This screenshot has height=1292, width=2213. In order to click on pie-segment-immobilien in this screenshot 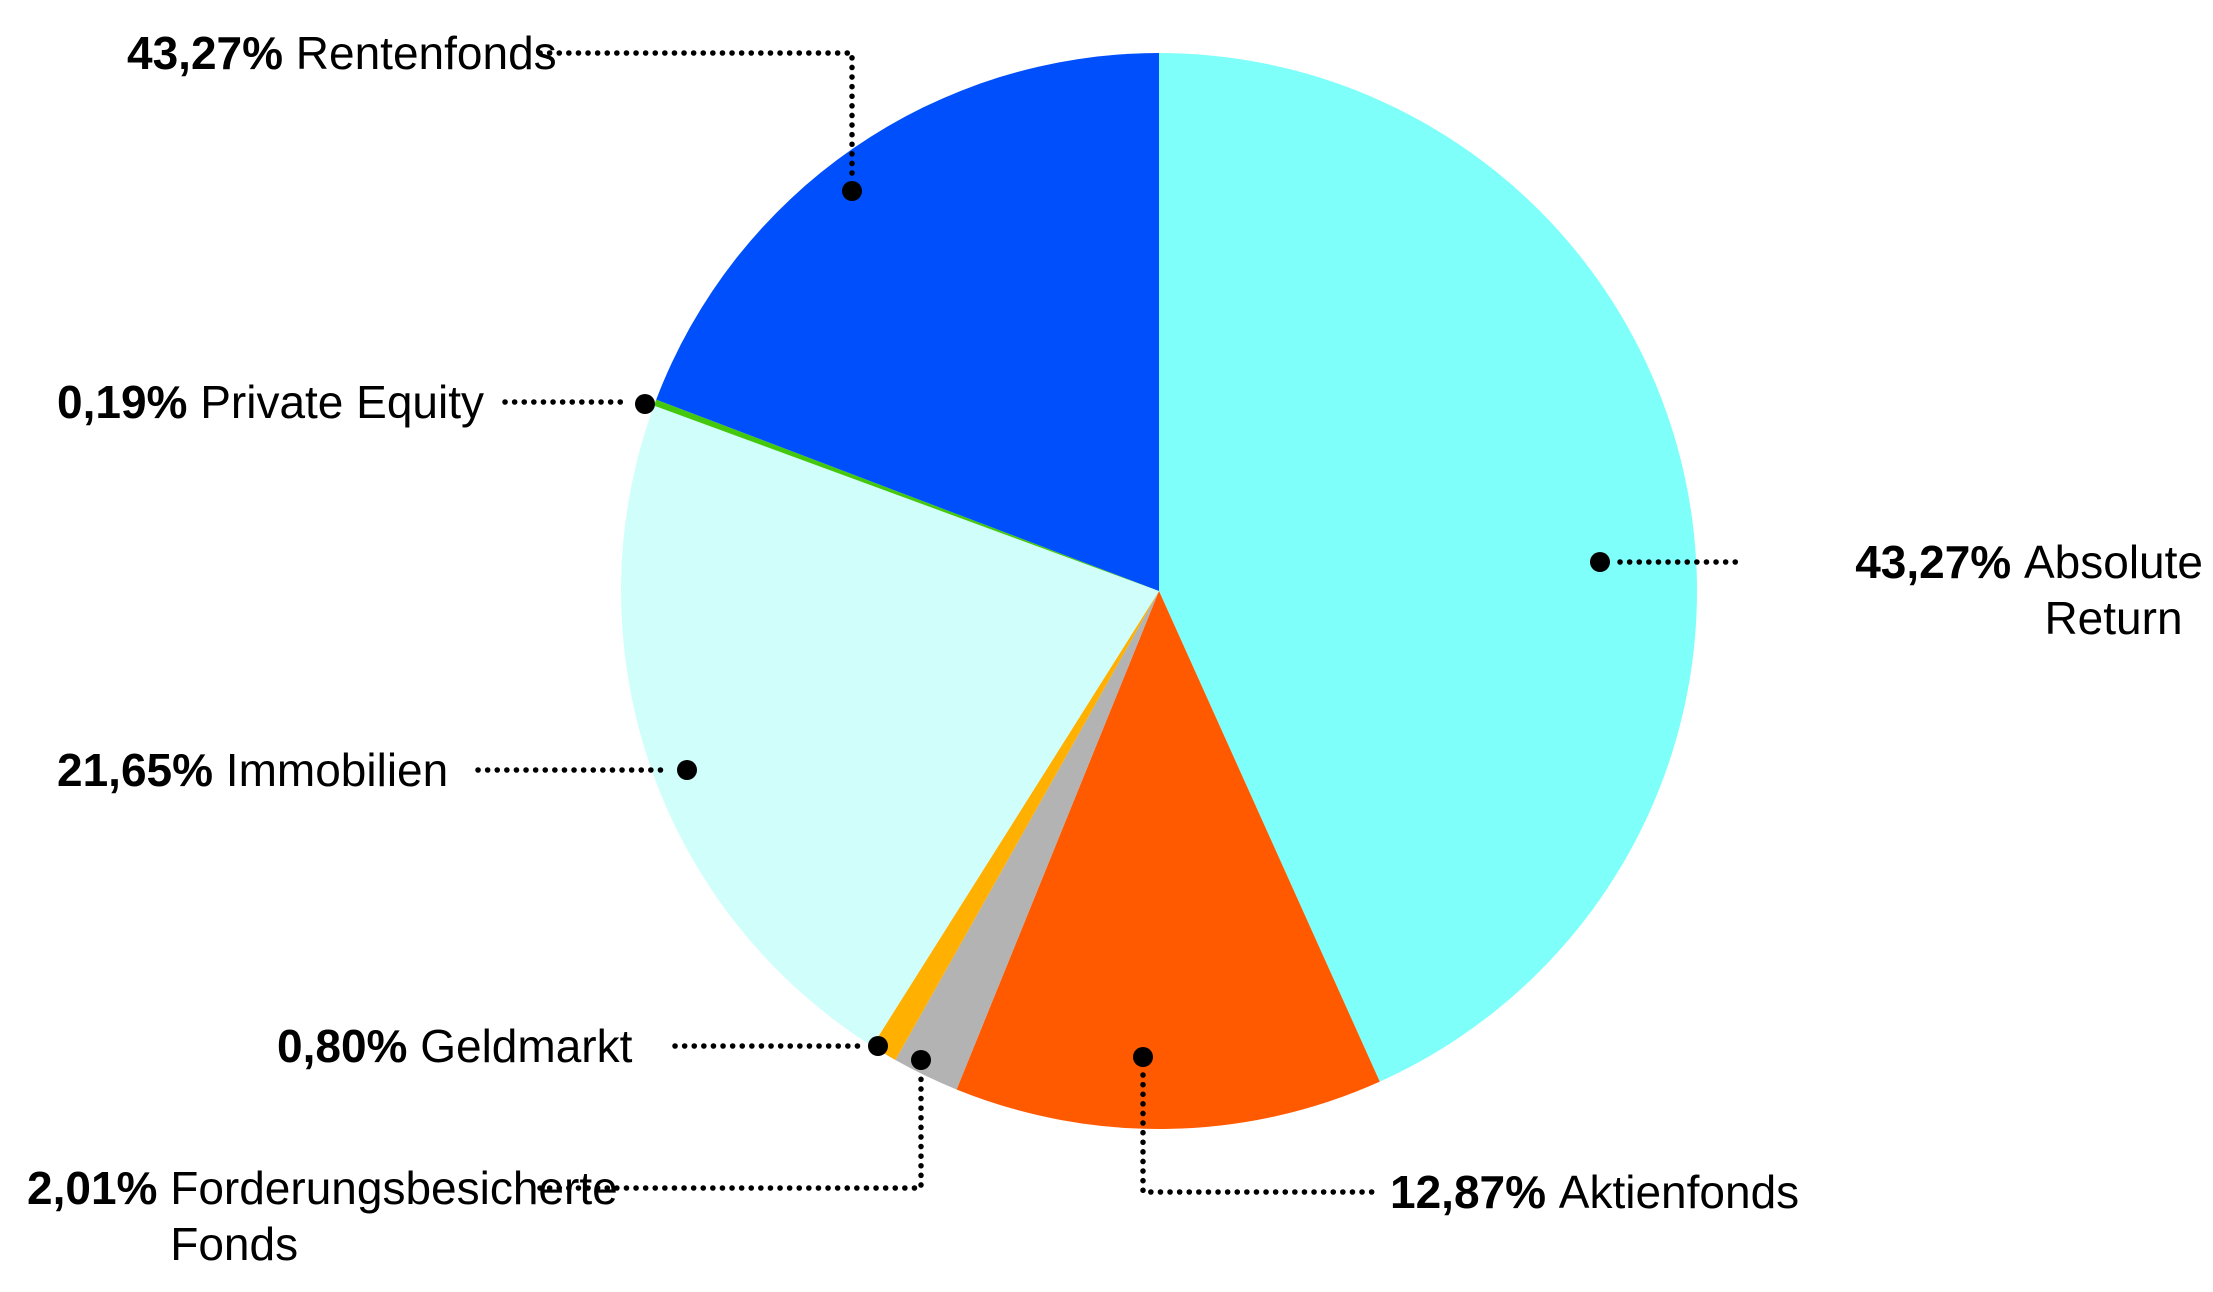, I will do `click(890, 726)`.